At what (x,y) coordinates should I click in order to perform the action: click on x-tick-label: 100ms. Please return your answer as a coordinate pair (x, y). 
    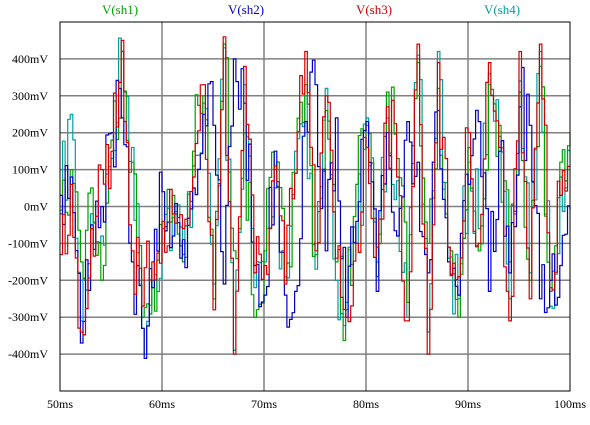
    Looking at the image, I should click on (570, 404).